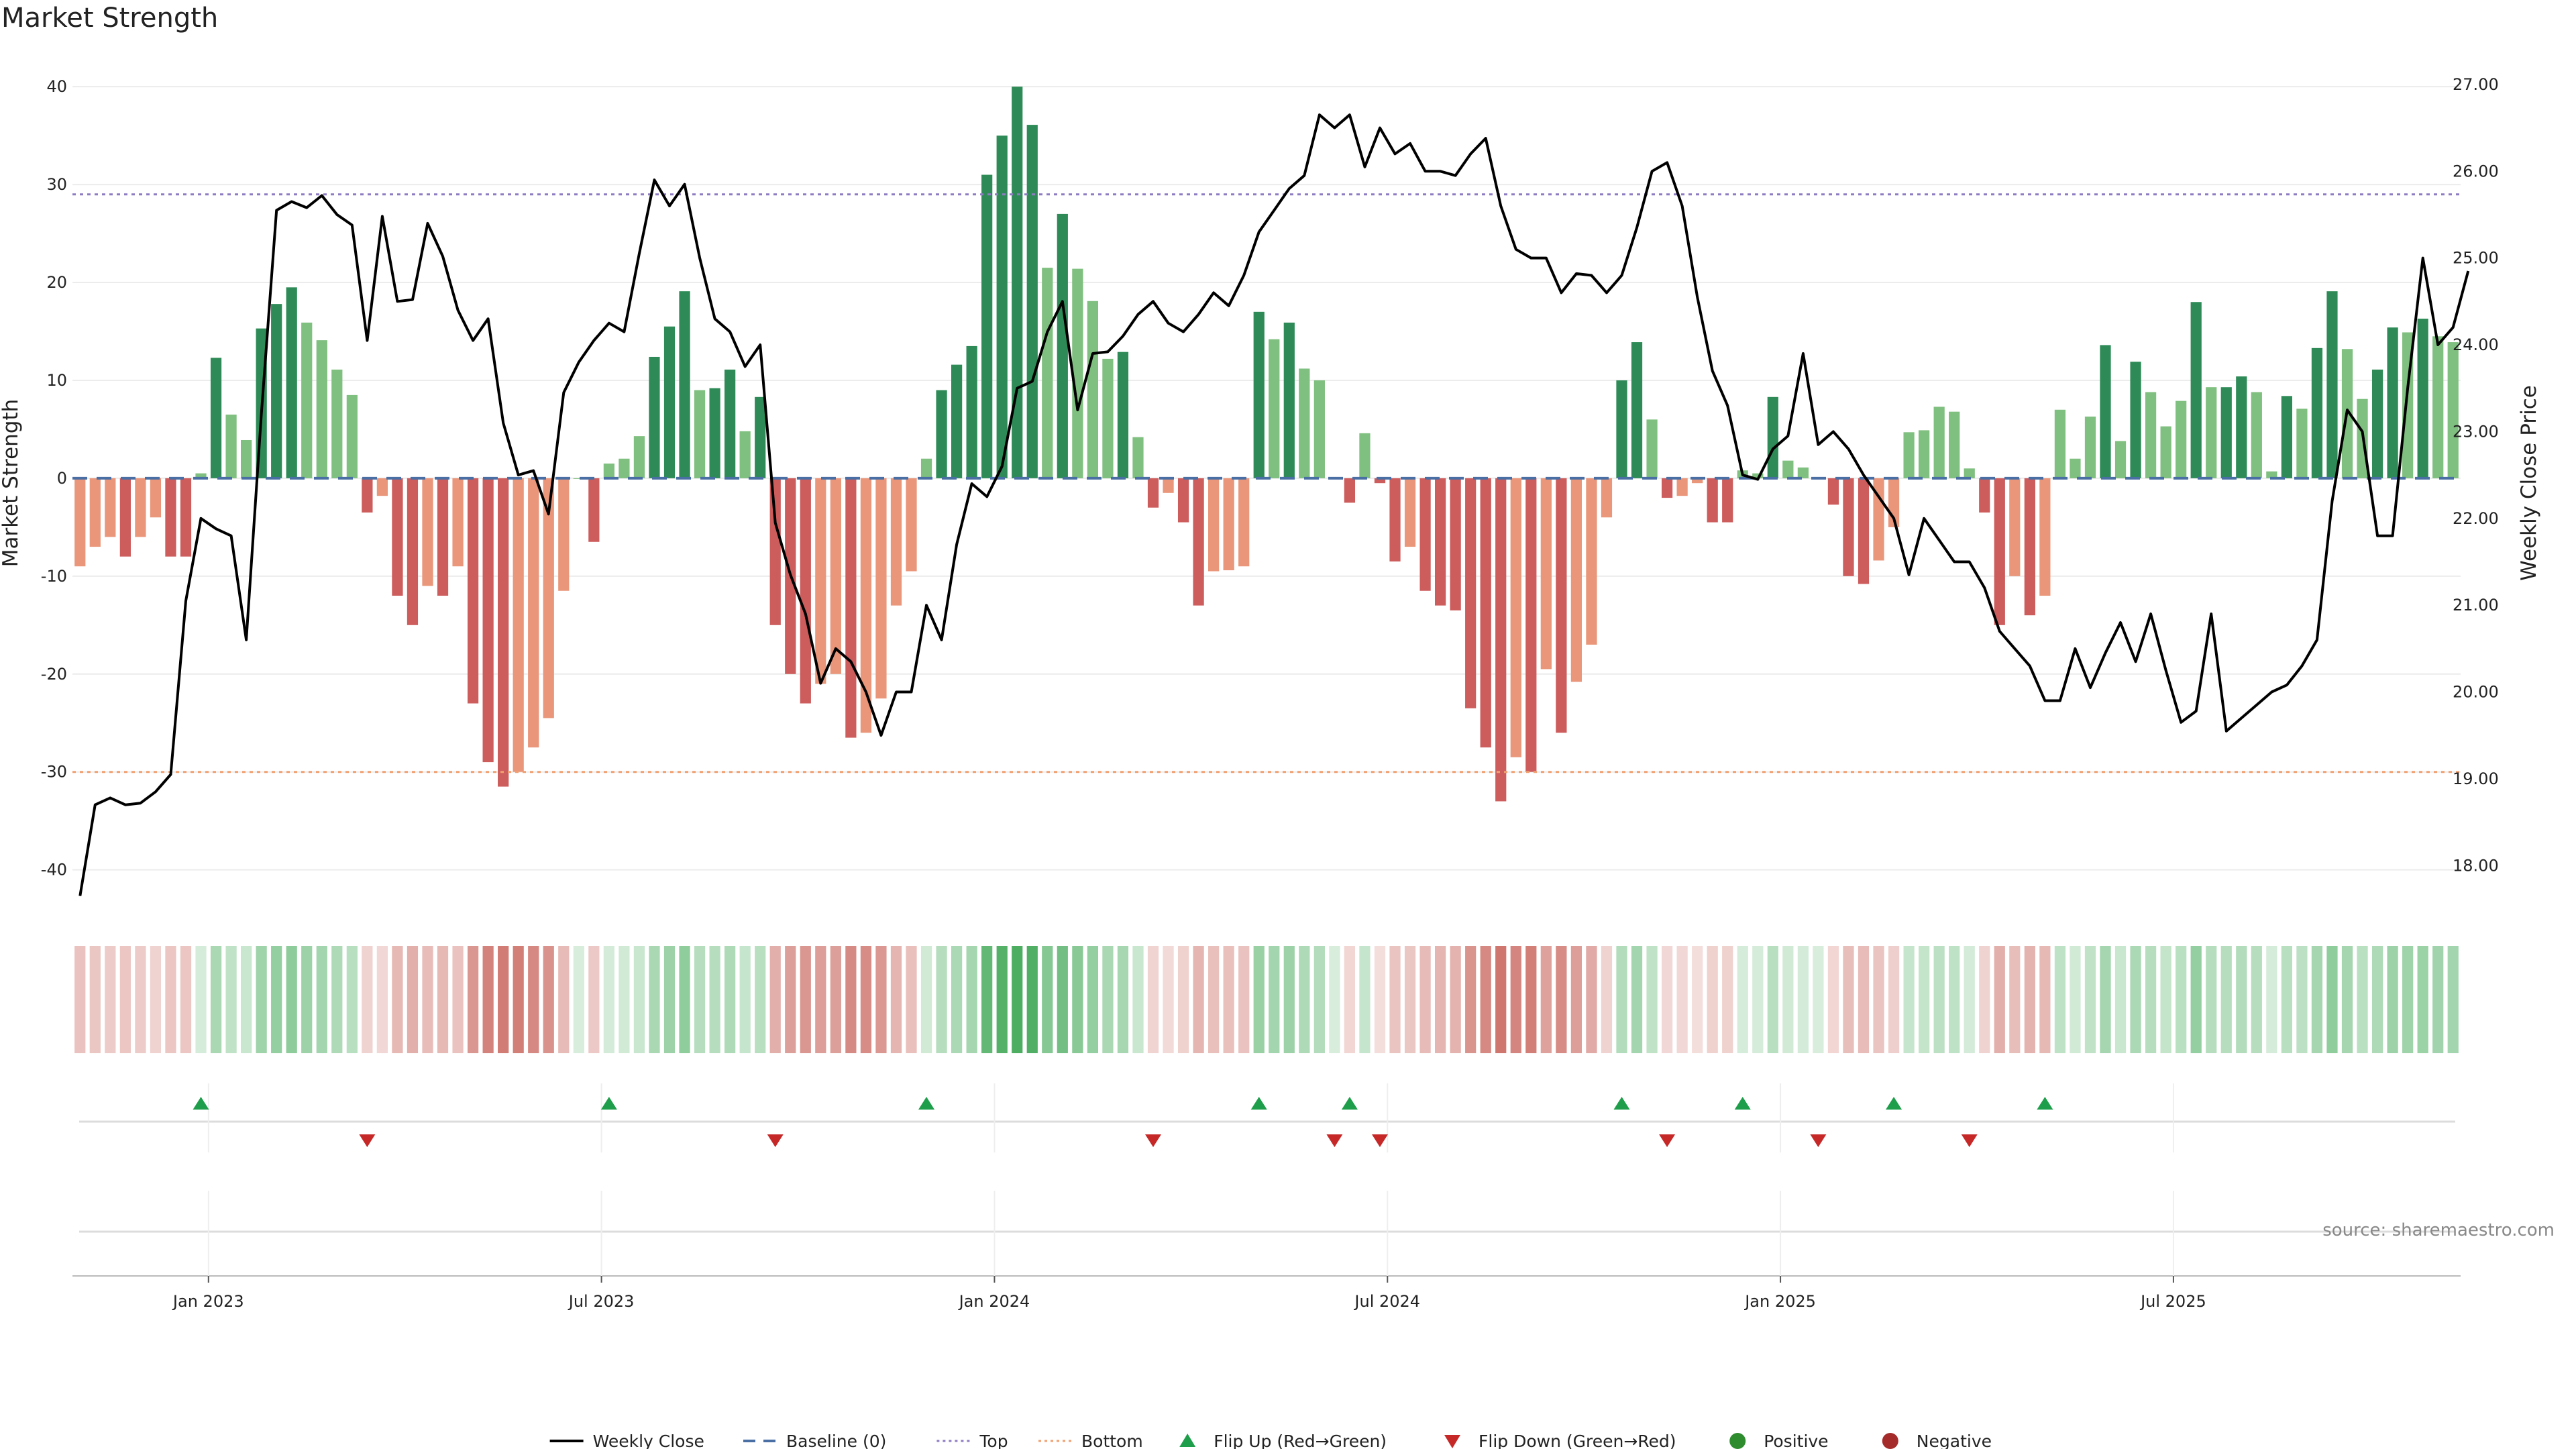  Describe the element at coordinates (56, 184) in the screenshot. I see `left-tick-label: 30` at that location.